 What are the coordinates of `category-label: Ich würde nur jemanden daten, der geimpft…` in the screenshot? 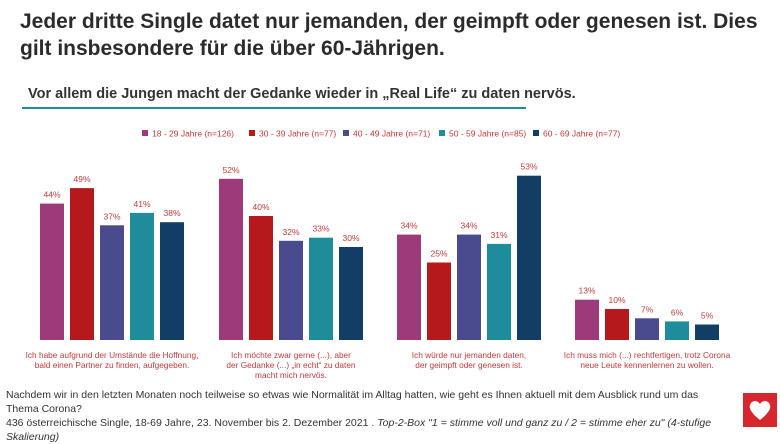 It's located at (469, 360).